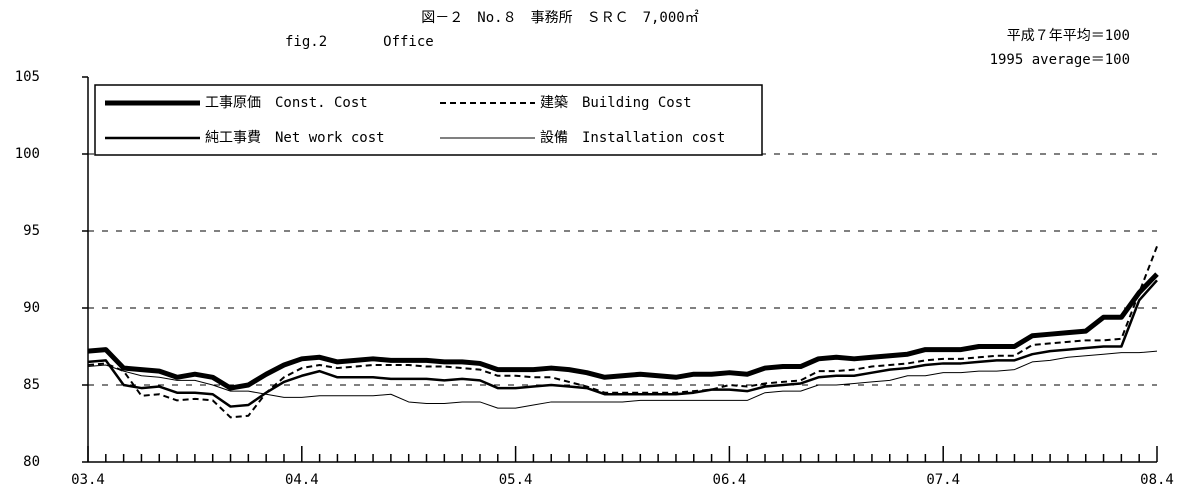  Describe the element at coordinates (359, 42) in the screenshot. I see `chart-subtitle: fig.2 Office` at that location.